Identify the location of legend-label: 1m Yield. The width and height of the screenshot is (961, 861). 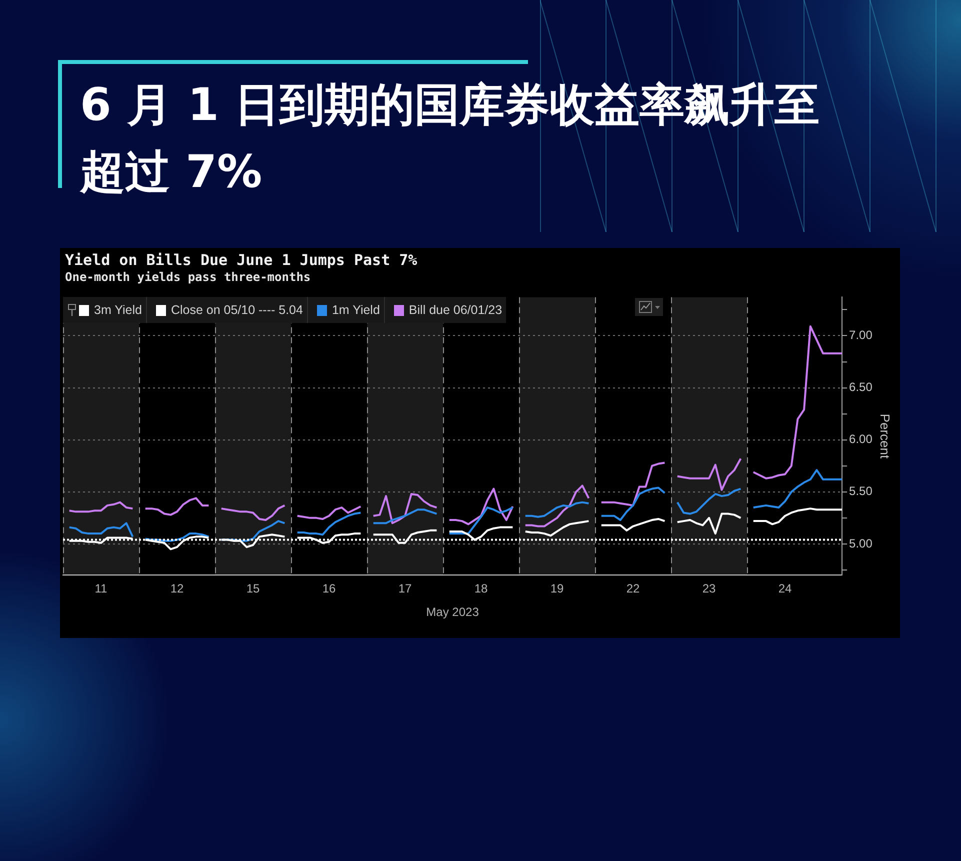
(356, 310).